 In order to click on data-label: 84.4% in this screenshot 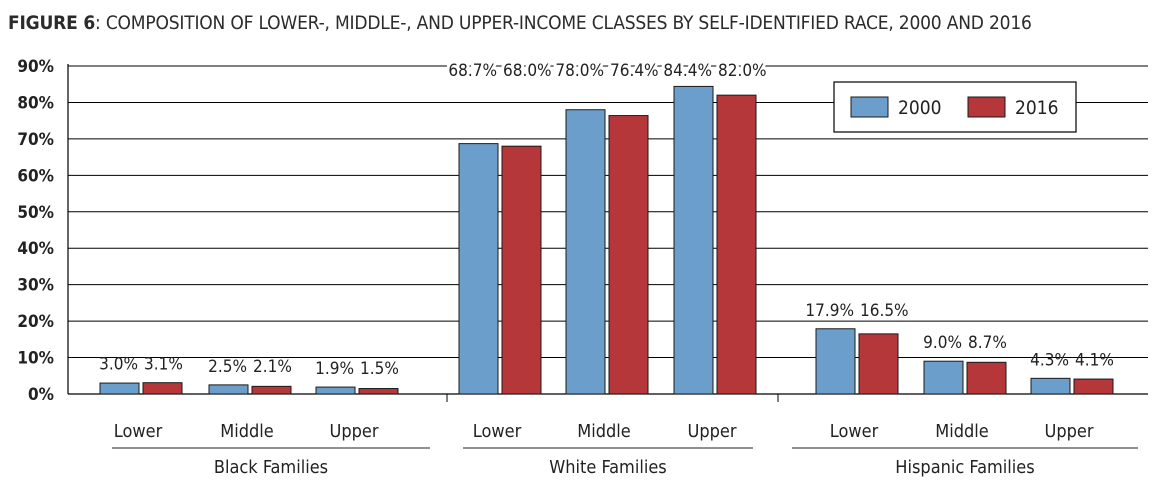, I will do `click(687, 71)`.